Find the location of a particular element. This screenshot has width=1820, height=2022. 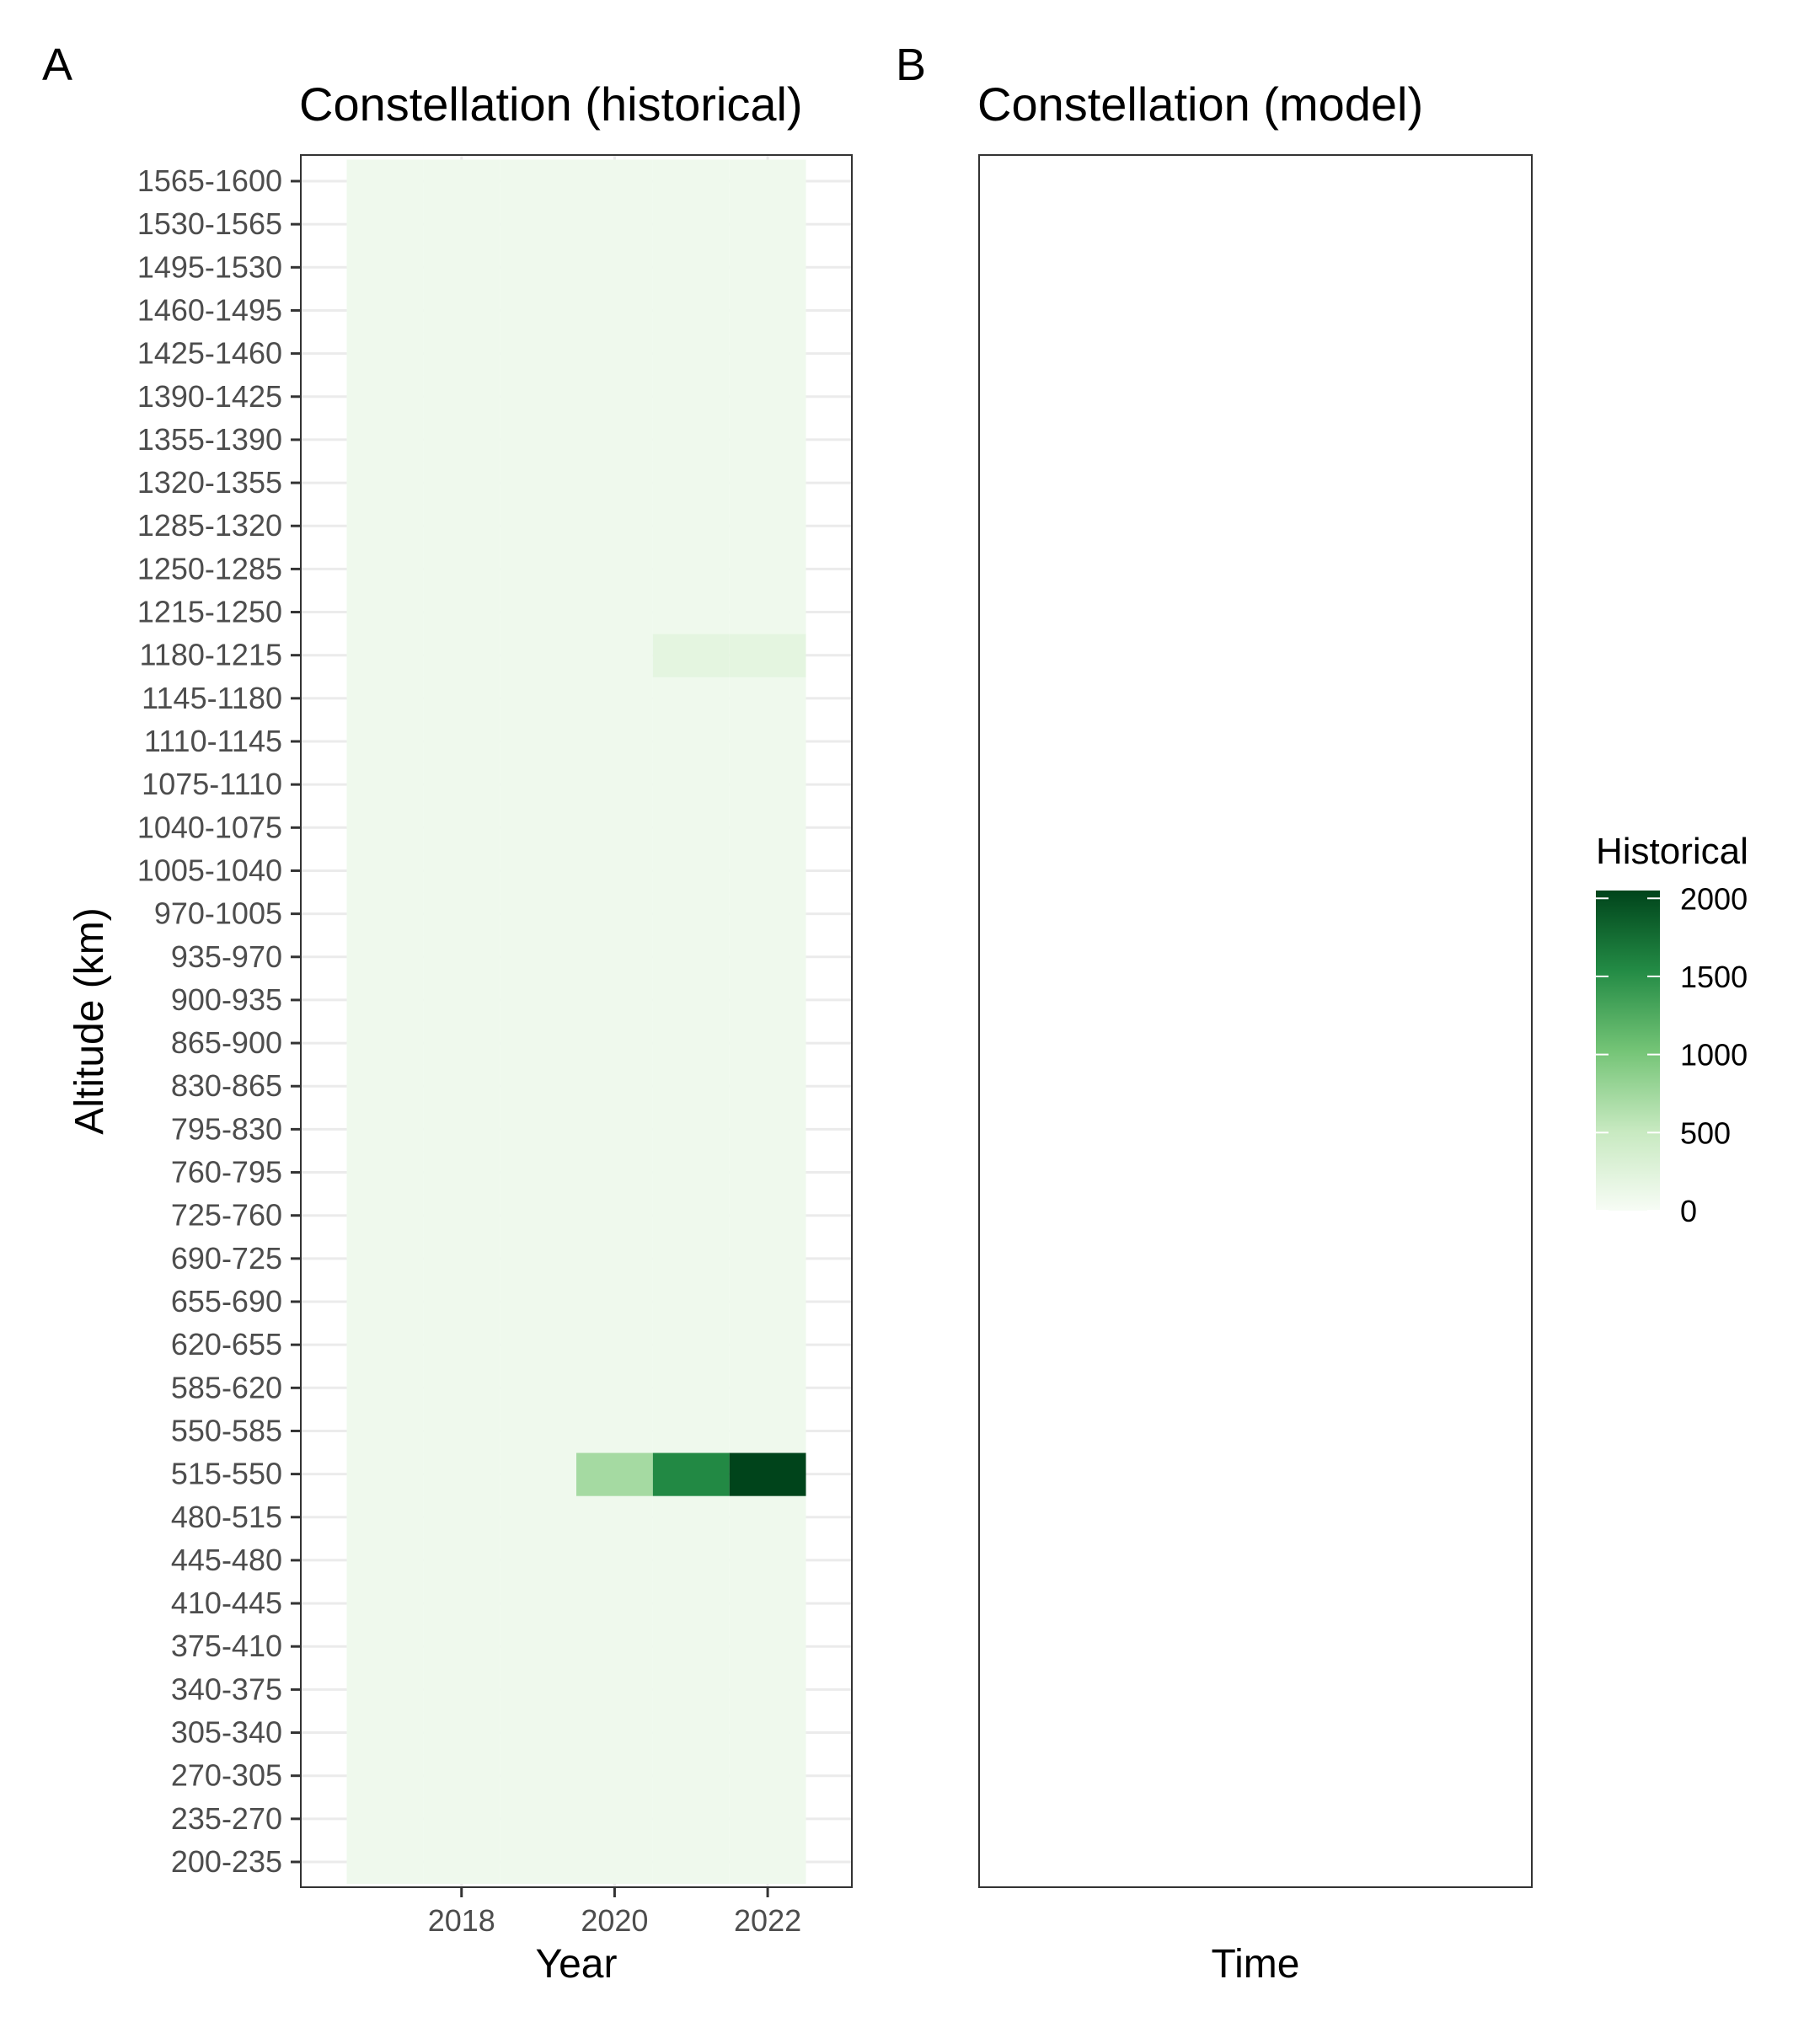

y-tick-label: 1320-1355 is located at coordinates (209, 482).